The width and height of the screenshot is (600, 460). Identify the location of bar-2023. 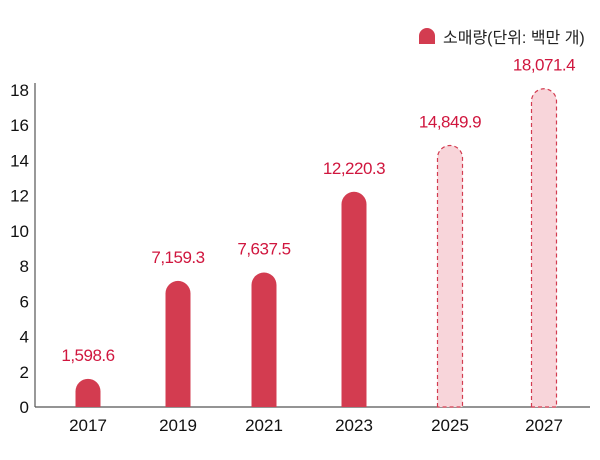
(354, 299).